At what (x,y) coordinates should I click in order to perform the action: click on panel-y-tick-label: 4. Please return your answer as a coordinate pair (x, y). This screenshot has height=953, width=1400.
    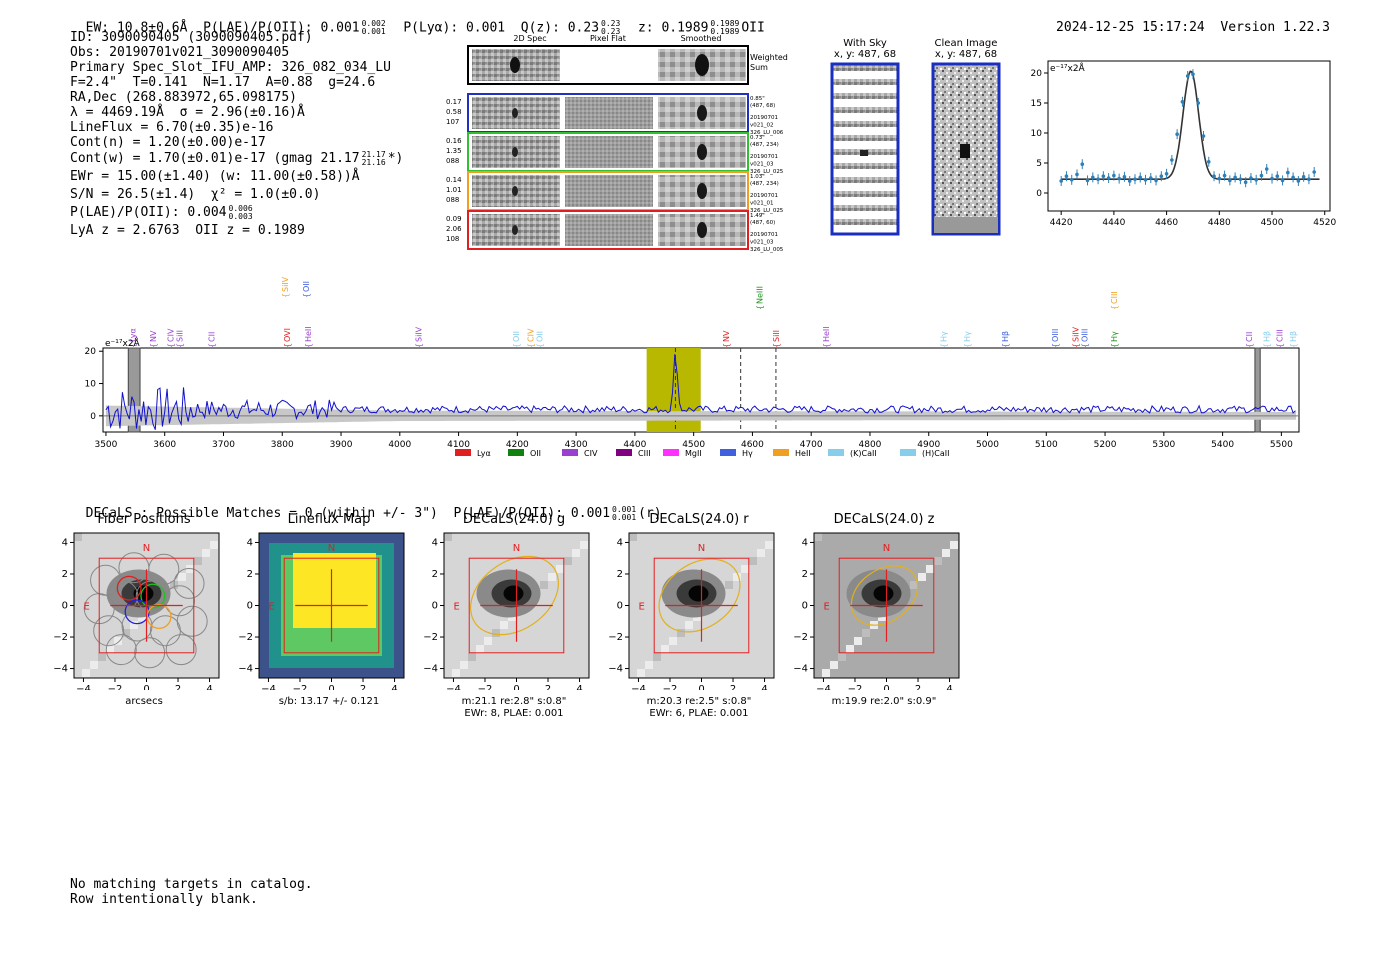
    Looking at the image, I should click on (620, 542).